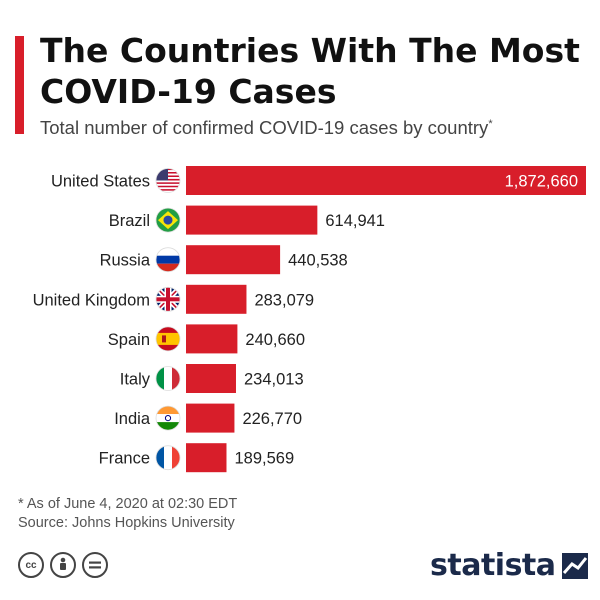  I want to click on bar-united-kingdom, so click(216, 299).